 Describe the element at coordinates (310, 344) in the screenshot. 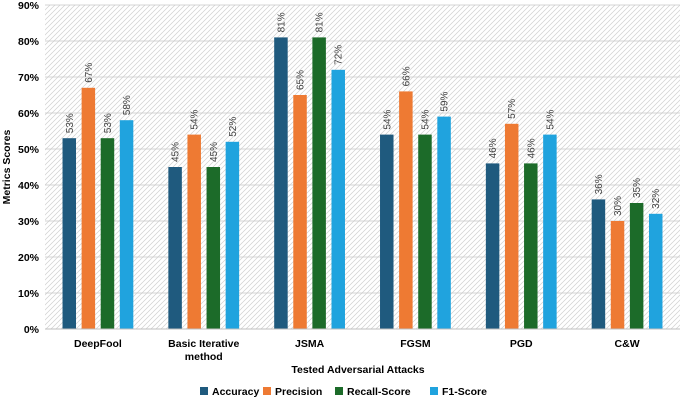

I see `x-tick-label: JSMA` at that location.